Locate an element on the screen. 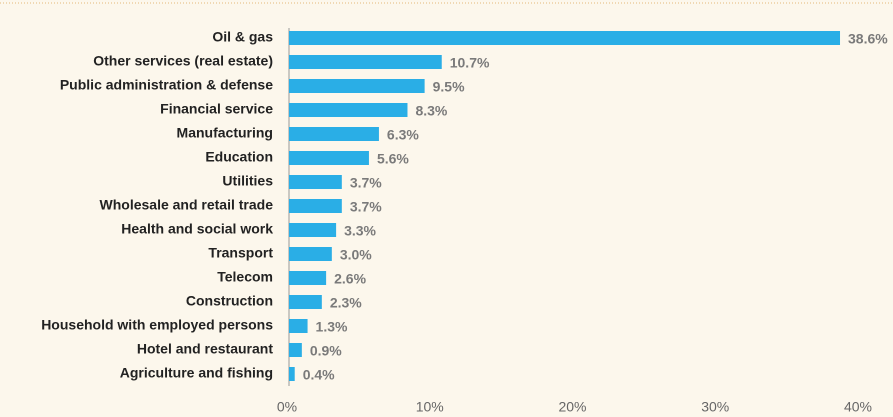 The width and height of the screenshot is (893, 417). category-label: Financial service is located at coordinates (216, 109).